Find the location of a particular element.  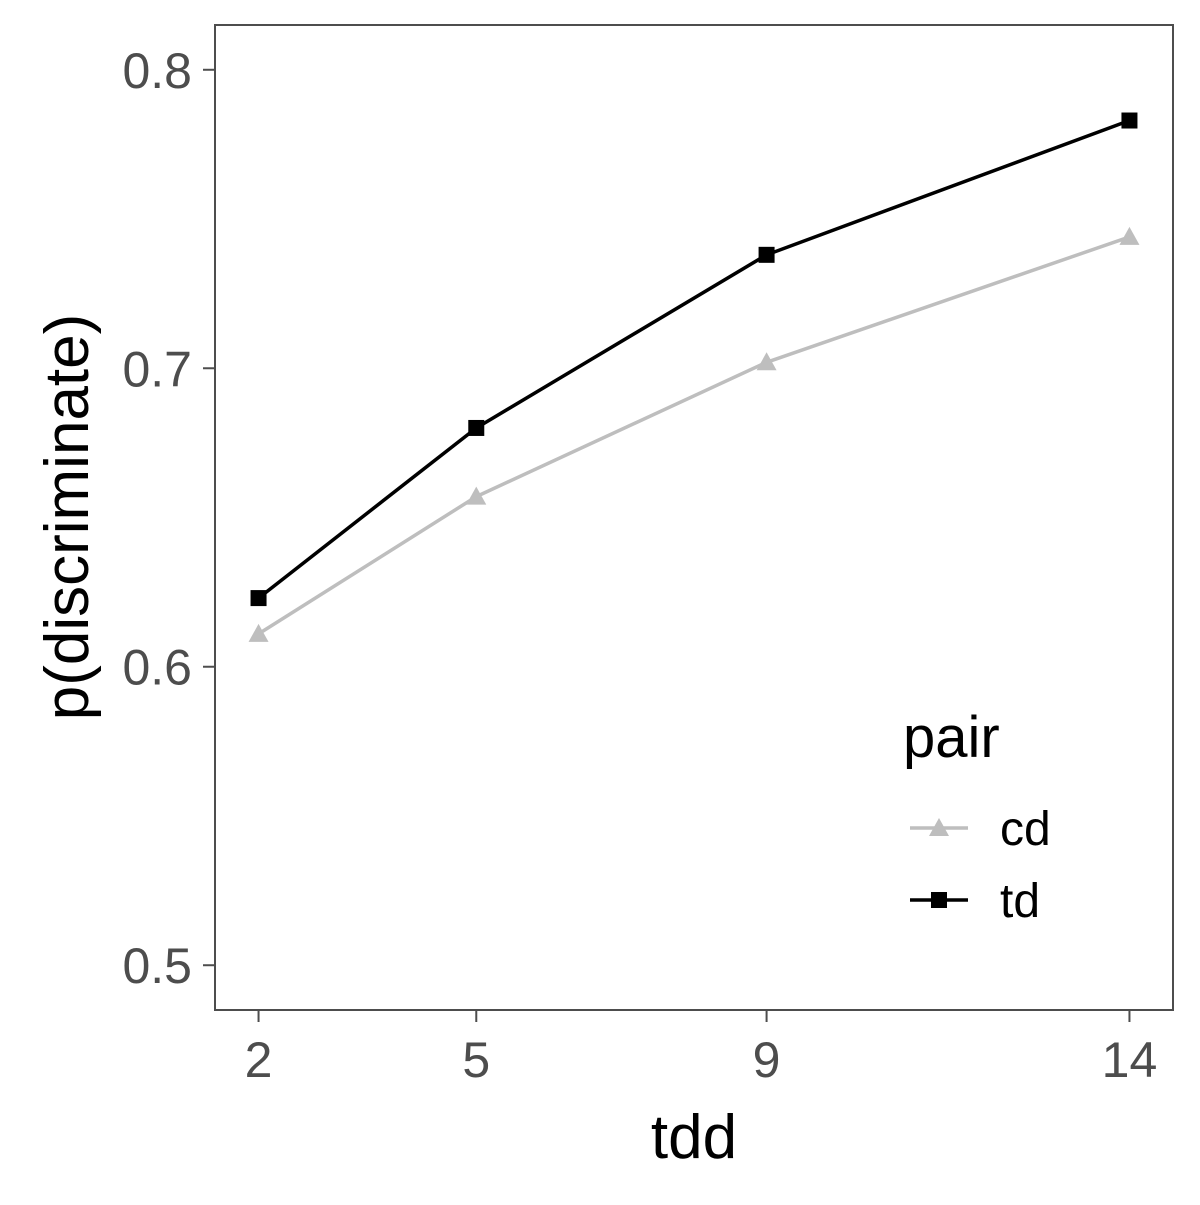

x-tick-label: 14 is located at coordinates (1130, 1060).